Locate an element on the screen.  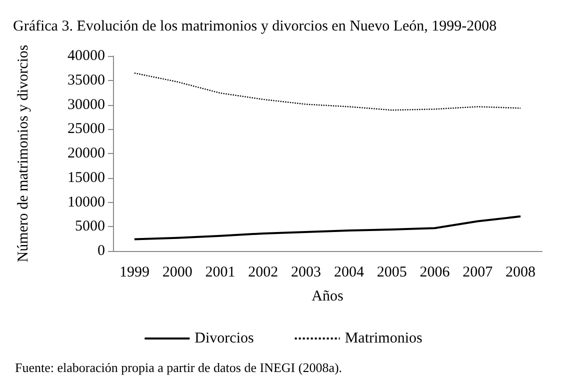
x-tick-label: 1999 is located at coordinates (134, 272).